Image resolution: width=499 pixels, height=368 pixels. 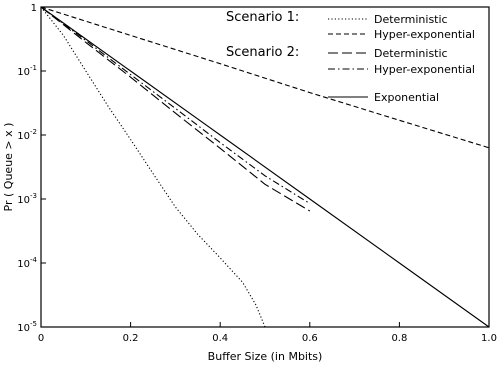 I want to click on y-tick-label: 10⁻³, so click(x=27, y=199).